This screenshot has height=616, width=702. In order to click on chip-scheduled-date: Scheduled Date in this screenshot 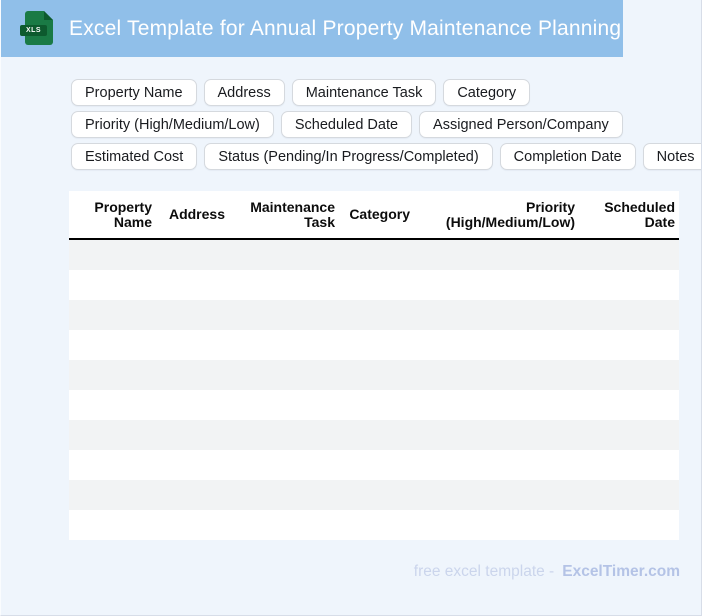, I will do `click(346, 124)`.